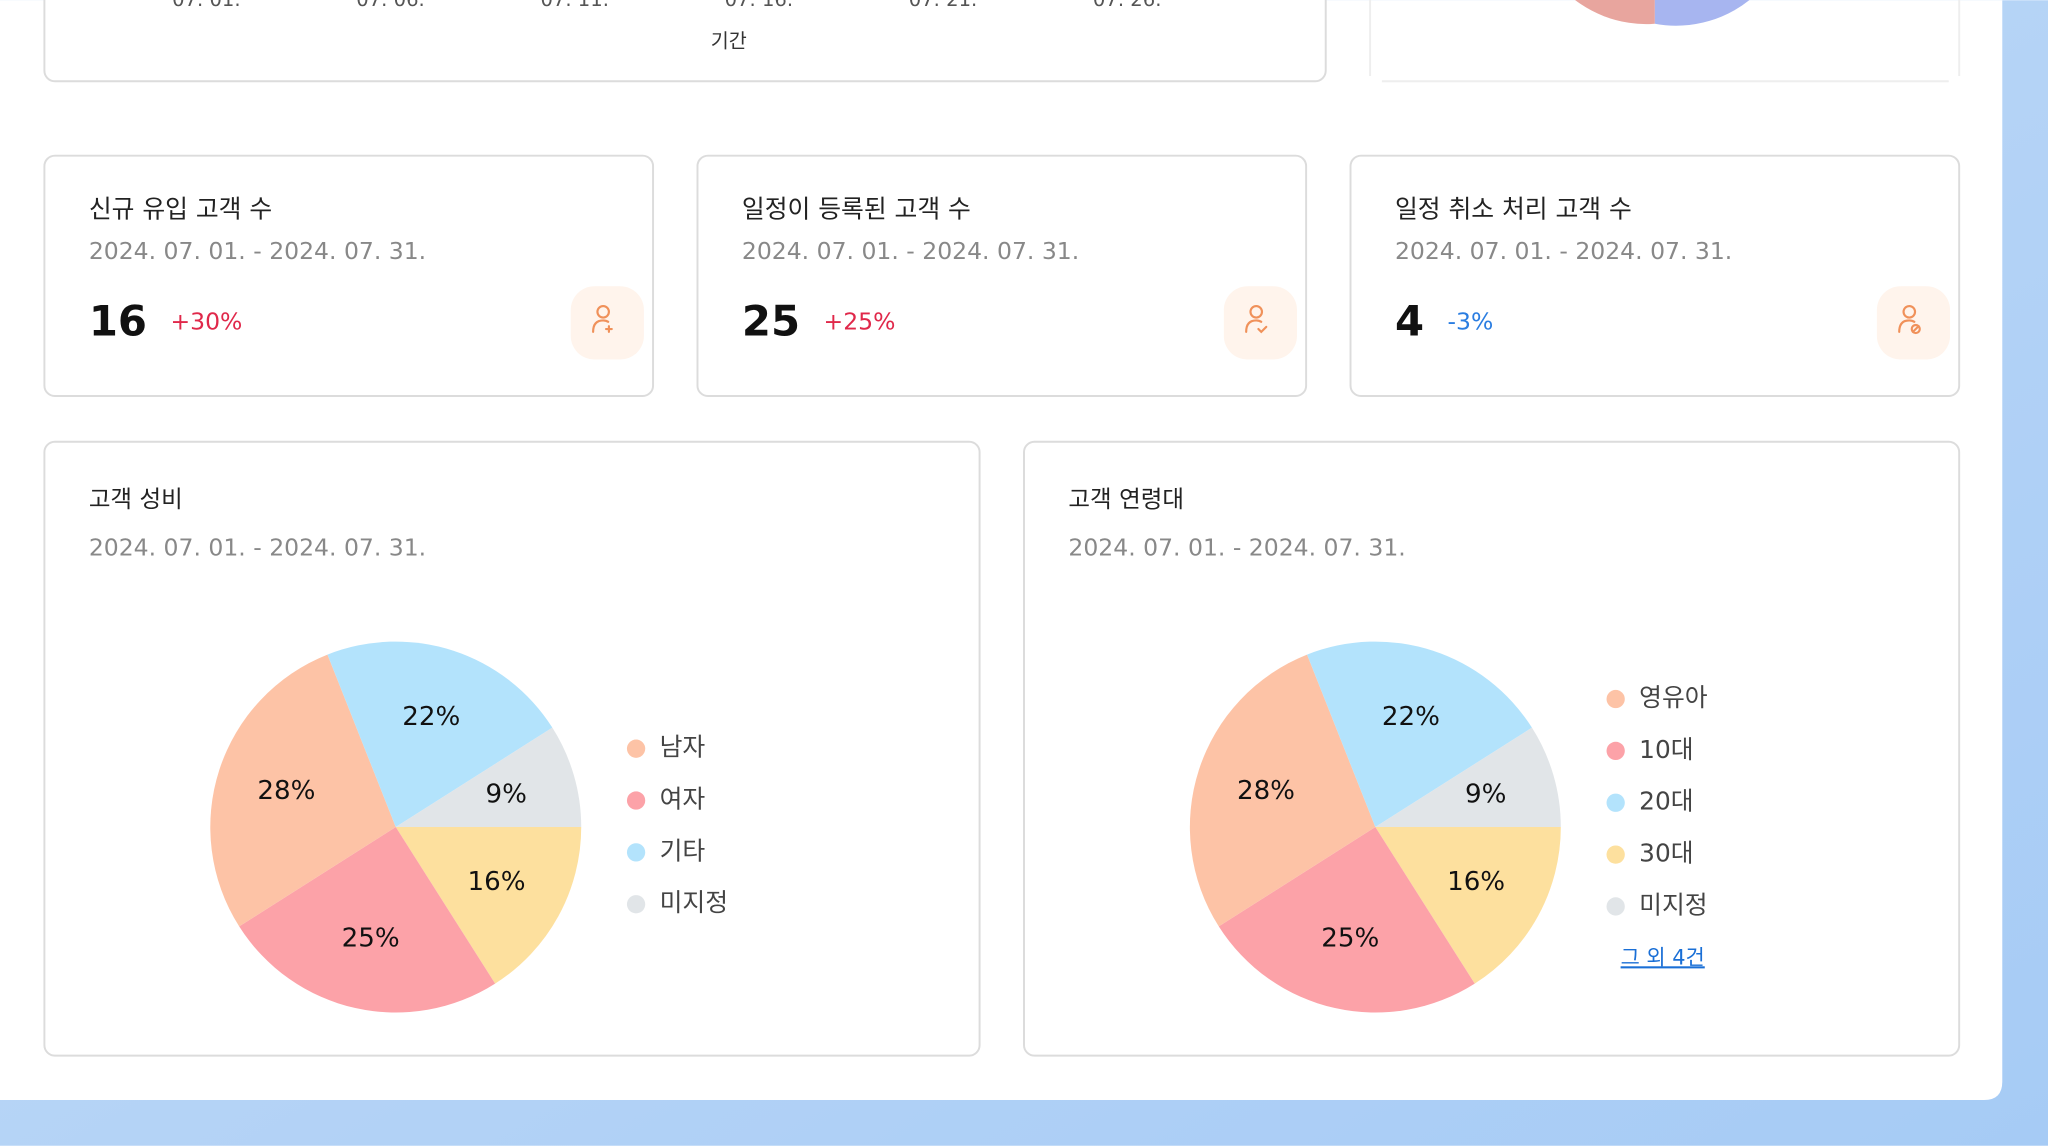 Image resolution: width=2048 pixels, height=1146 pixels. Describe the element at coordinates (1666, 801) in the screenshot. I see `legend-label: 20대` at that location.